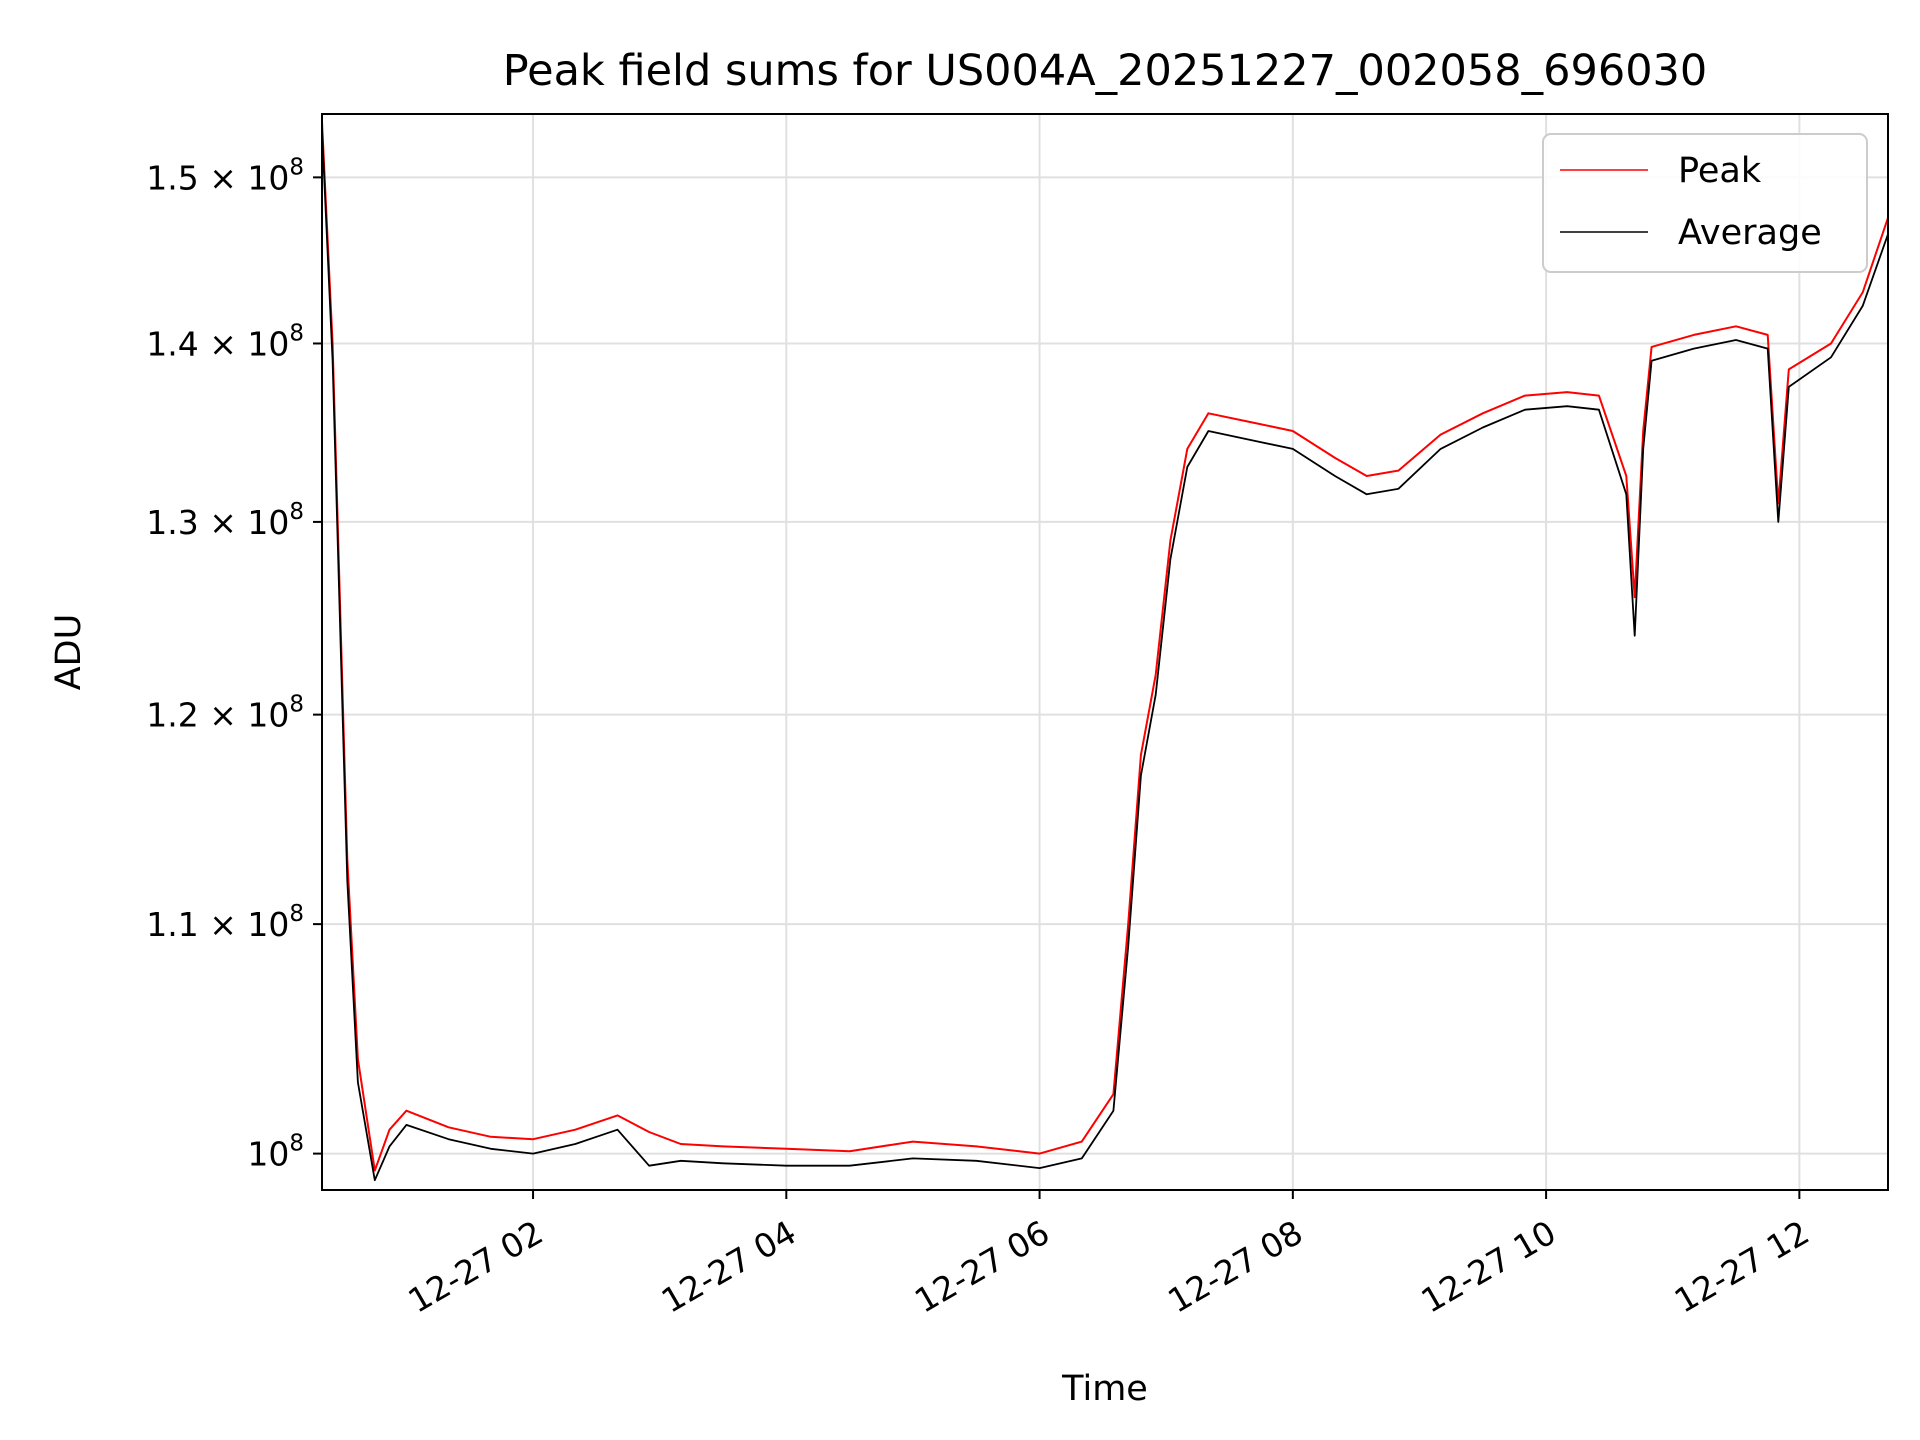 This screenshot has width=1920, height=1440. I want to click on y-tick-label: 1.5 × 108, so click(225, 175).